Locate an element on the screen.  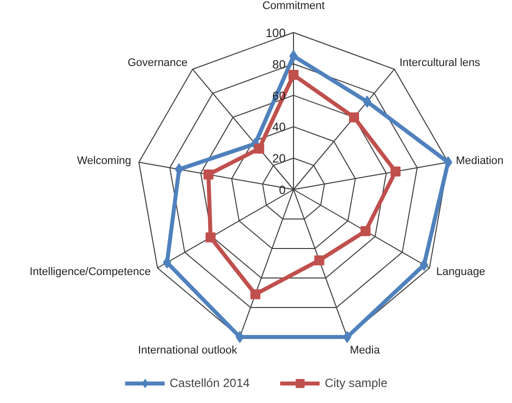
y-tick-label: 40 is located at coordinates (279, 127).